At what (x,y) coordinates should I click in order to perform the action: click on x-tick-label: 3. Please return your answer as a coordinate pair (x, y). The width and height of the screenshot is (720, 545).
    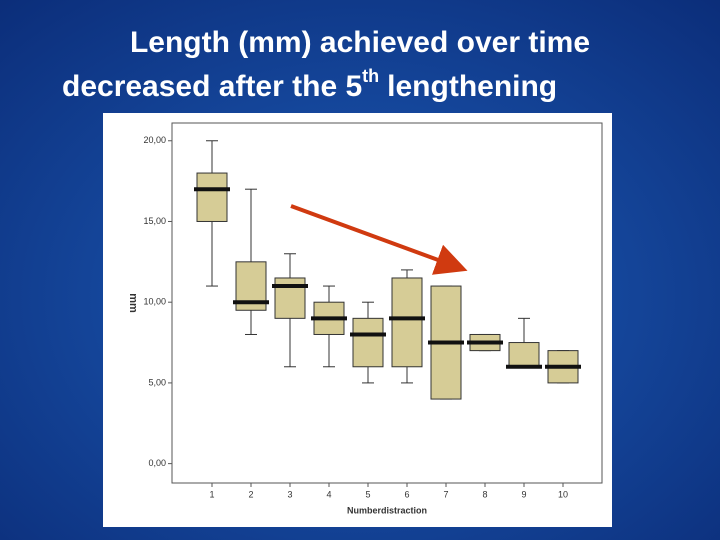
    Looking at the image, I should click on (289, 494).